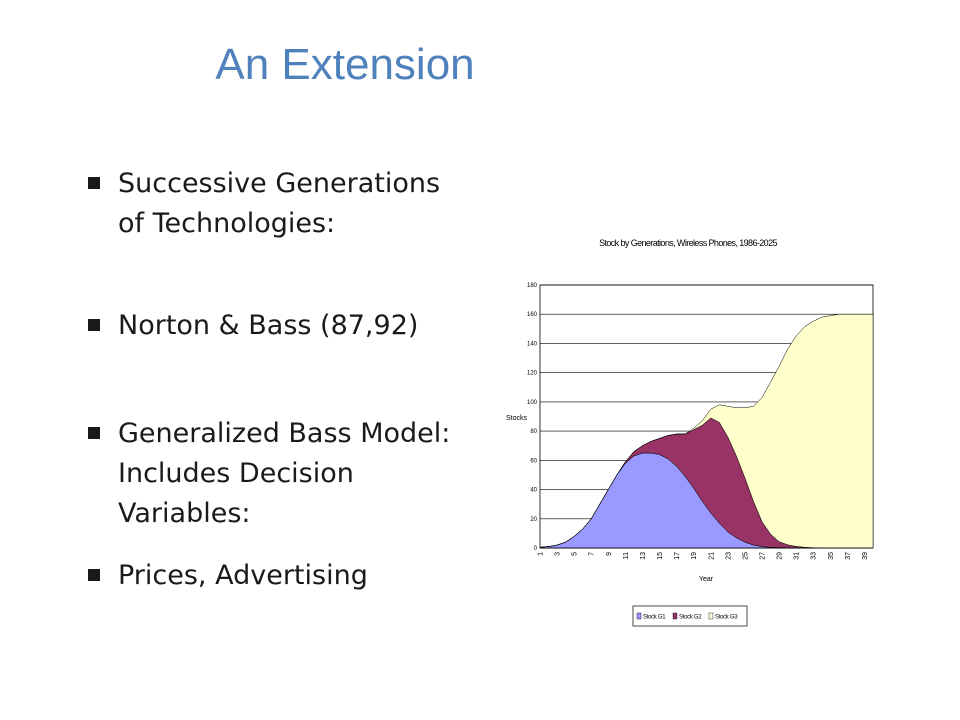  I want to click on x-tick-label: 33, so click(814, 556).